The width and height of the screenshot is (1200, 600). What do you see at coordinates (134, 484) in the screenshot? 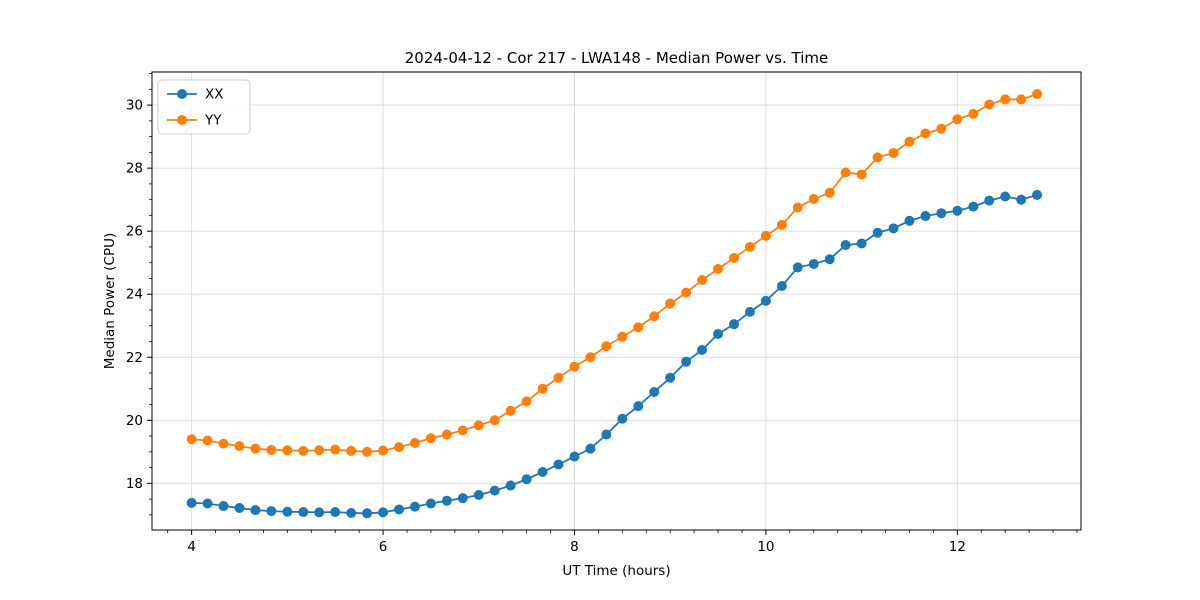
I see `y-tick-label: 18` at bounding box center [134, 484].